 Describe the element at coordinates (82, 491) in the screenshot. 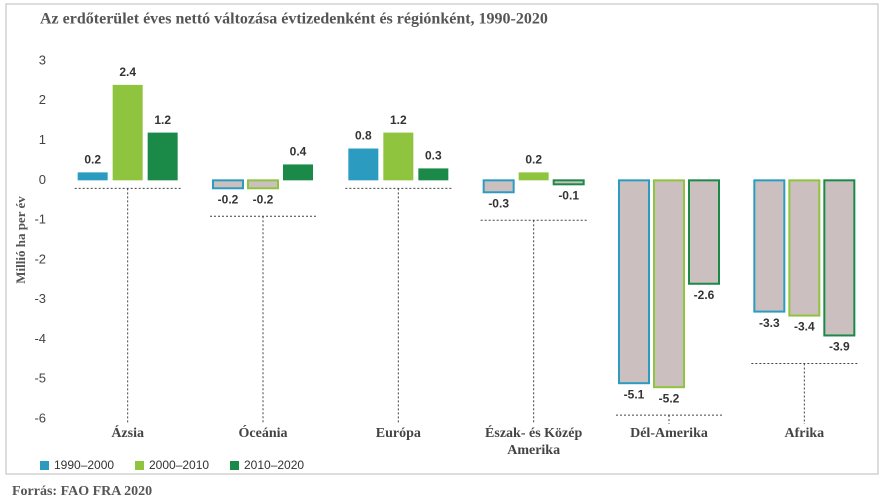

I see `source: Forrás: FAO FRA 2020` at that location.